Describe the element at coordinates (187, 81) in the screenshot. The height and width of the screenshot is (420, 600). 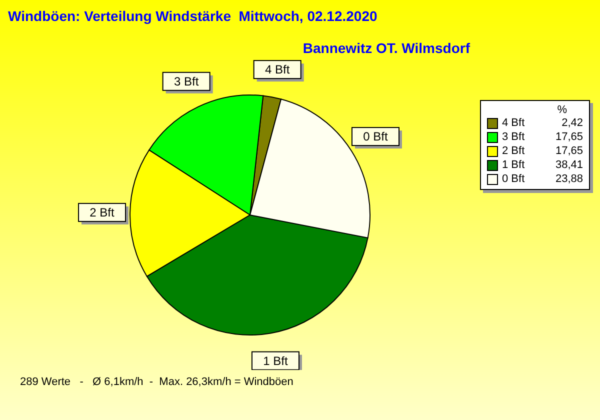
I see `slice-label: 3 Bft` at that location.